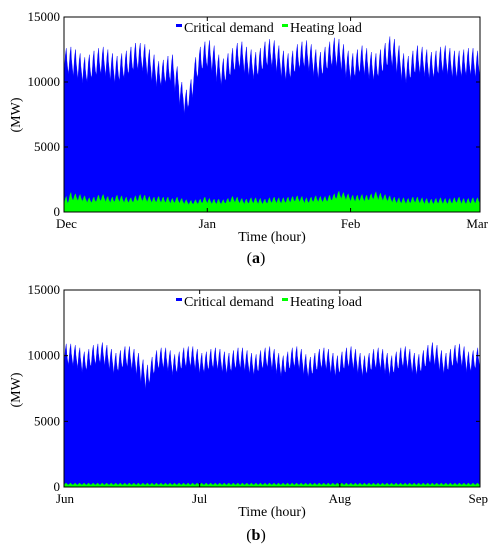 The image size is (497, 550). Describe the element at coordinates (272, 485) in the screenshot. I see `series-heating-load-area-b` at that location.